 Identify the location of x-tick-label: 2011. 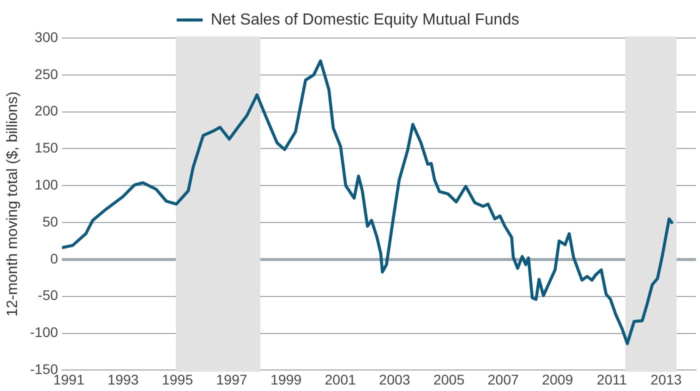
(612, 379).